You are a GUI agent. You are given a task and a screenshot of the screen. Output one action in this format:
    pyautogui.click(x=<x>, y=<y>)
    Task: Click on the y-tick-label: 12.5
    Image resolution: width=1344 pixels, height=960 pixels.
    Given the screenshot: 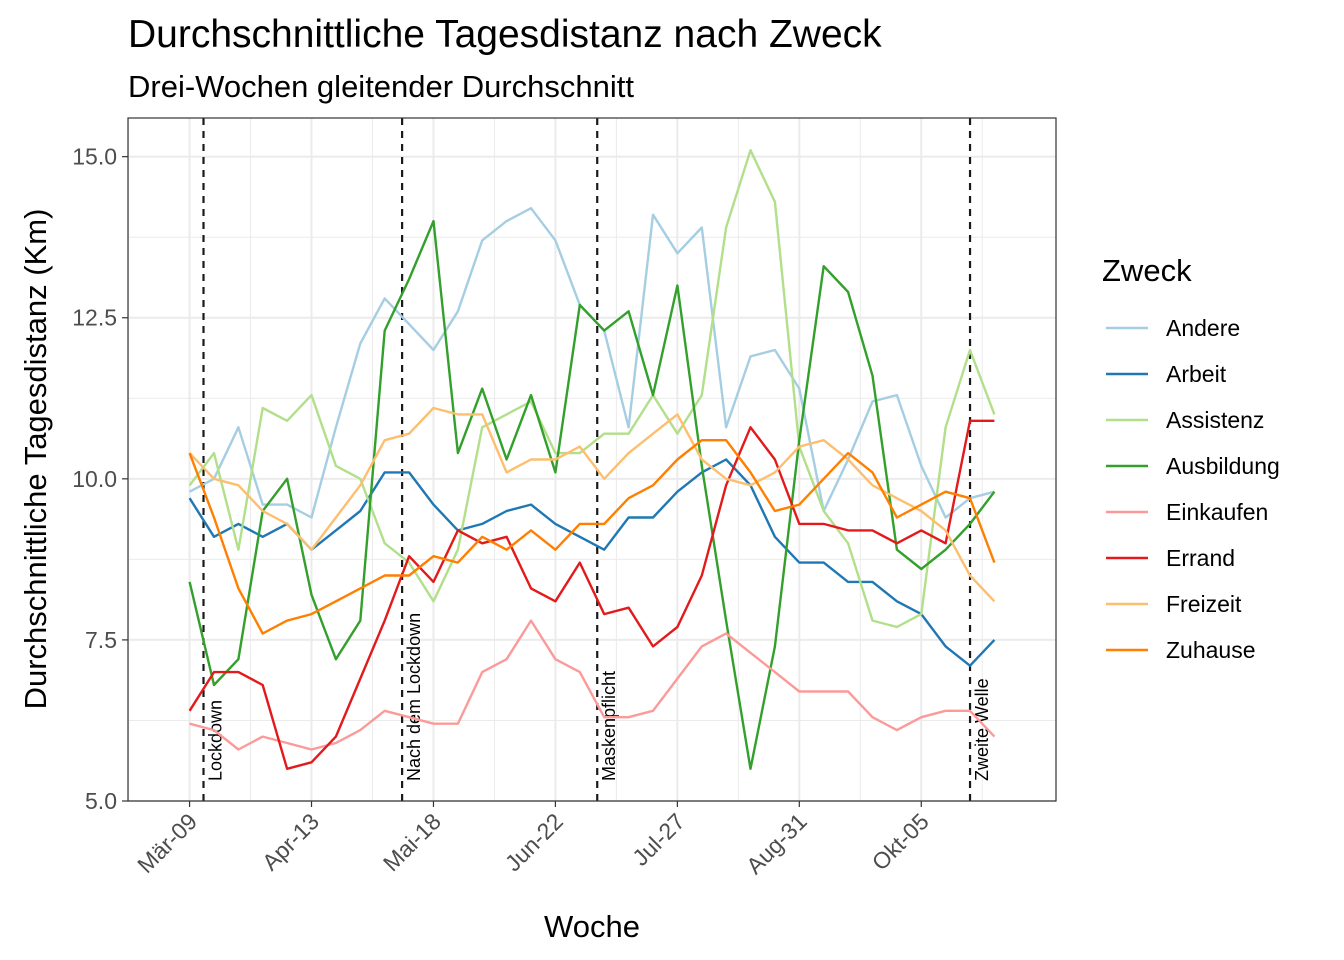 What is the action you would take?
    pyautogui.click(x=94, y=318)
    